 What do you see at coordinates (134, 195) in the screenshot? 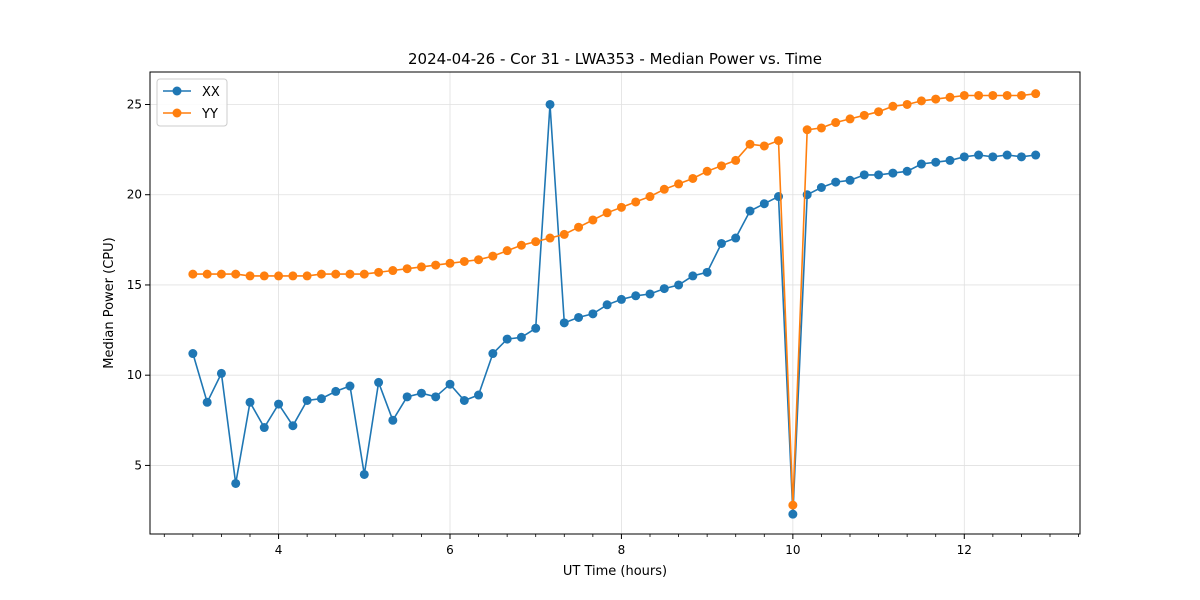
I see `y-tick-label: 20` at bounding box center [134, 195].